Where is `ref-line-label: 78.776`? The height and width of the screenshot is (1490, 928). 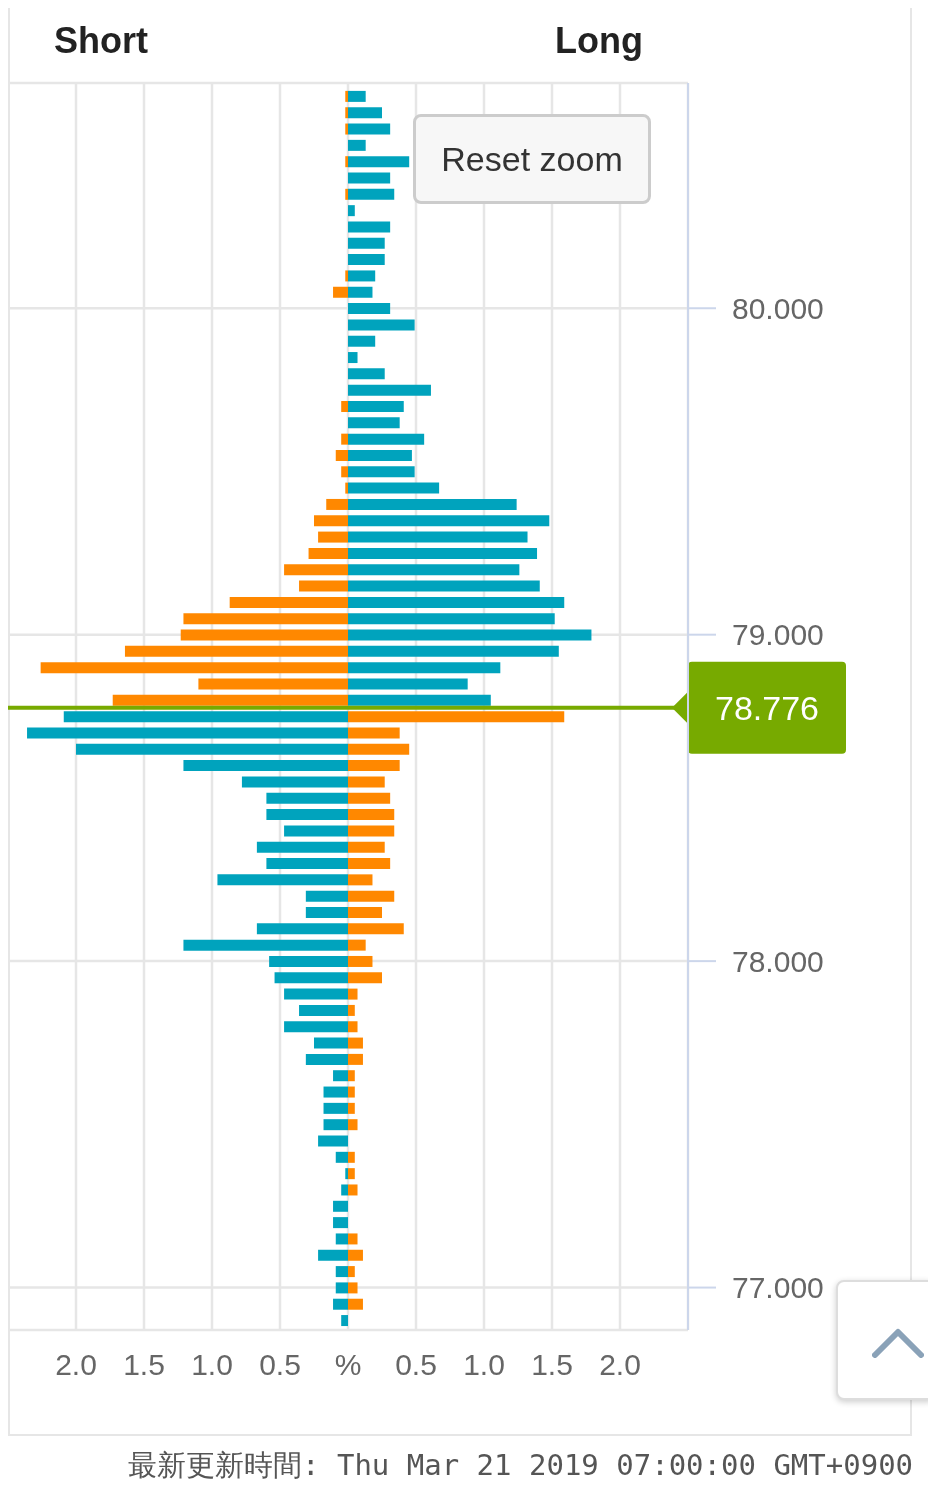 ref-line-label: 78.776 is located at coordinates (767, 707).